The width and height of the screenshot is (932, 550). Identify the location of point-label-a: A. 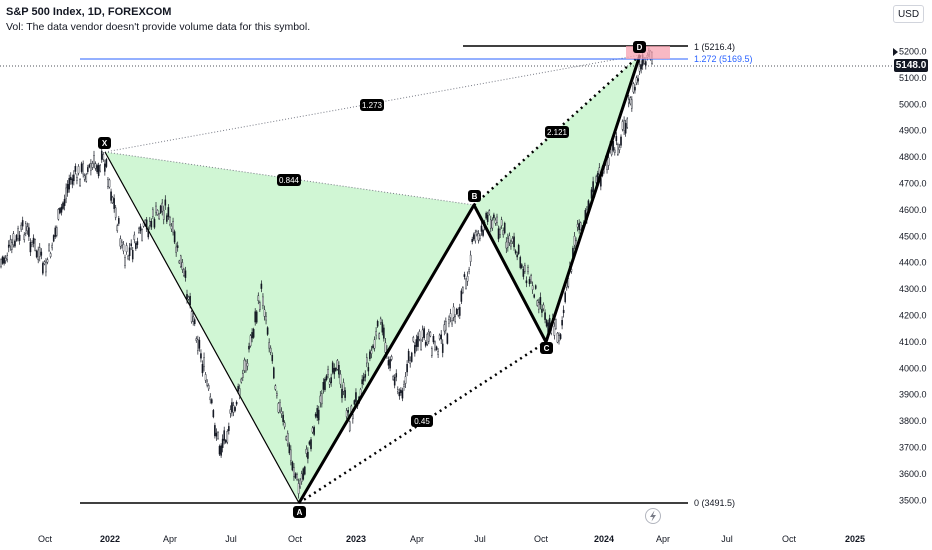
(299, 512).